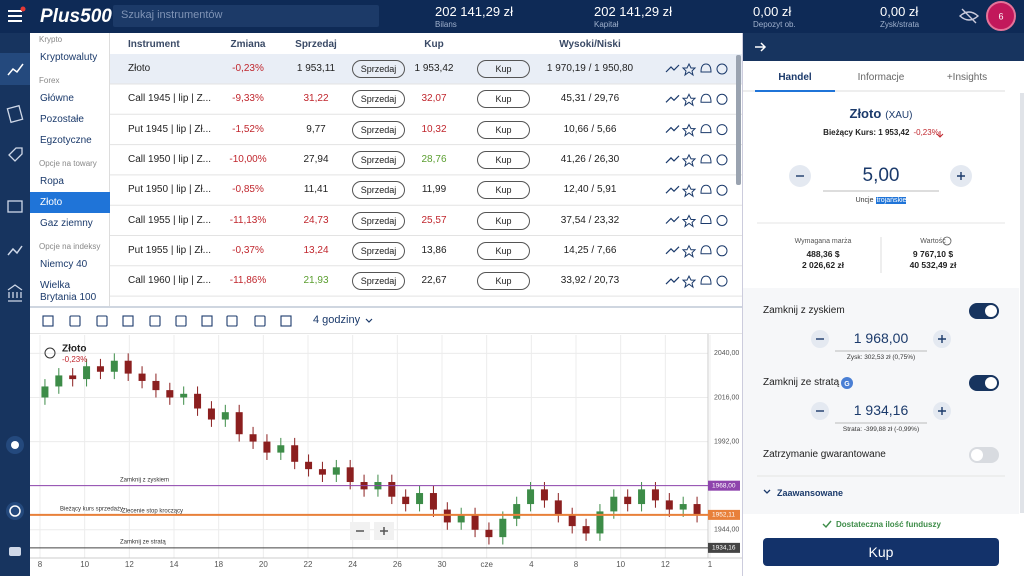  Describe the element at coordinates (70, 140) in the screenshot. I see `category-item: Egzotyczne` at that location.